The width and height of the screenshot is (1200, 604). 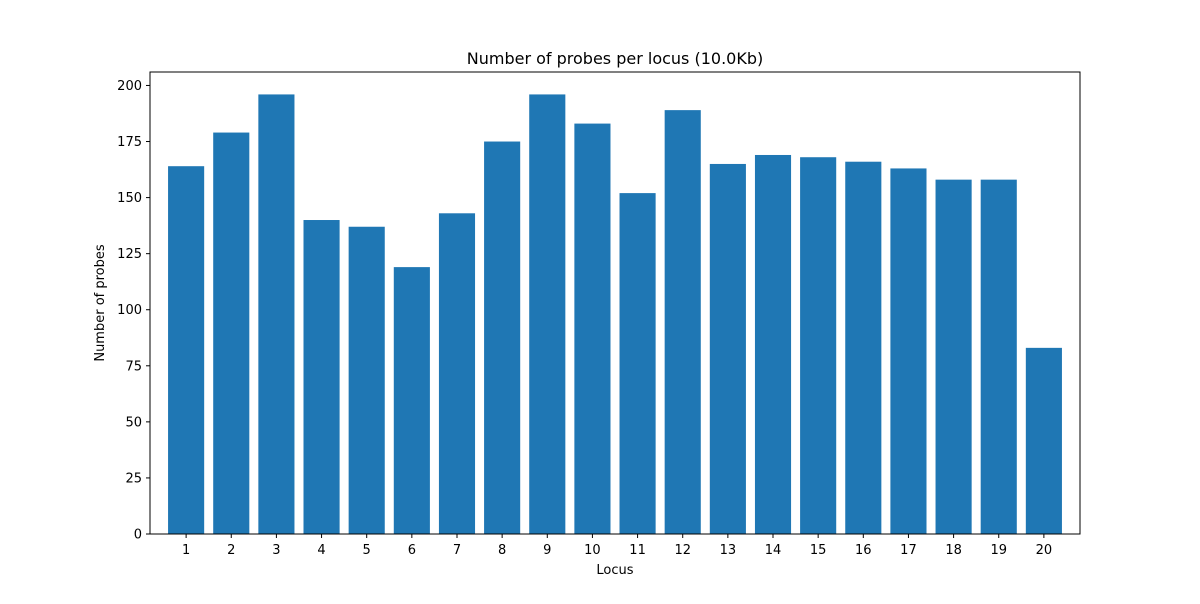 I want to click on y-axis-label: Number of probes, so click(x=100, y=303).